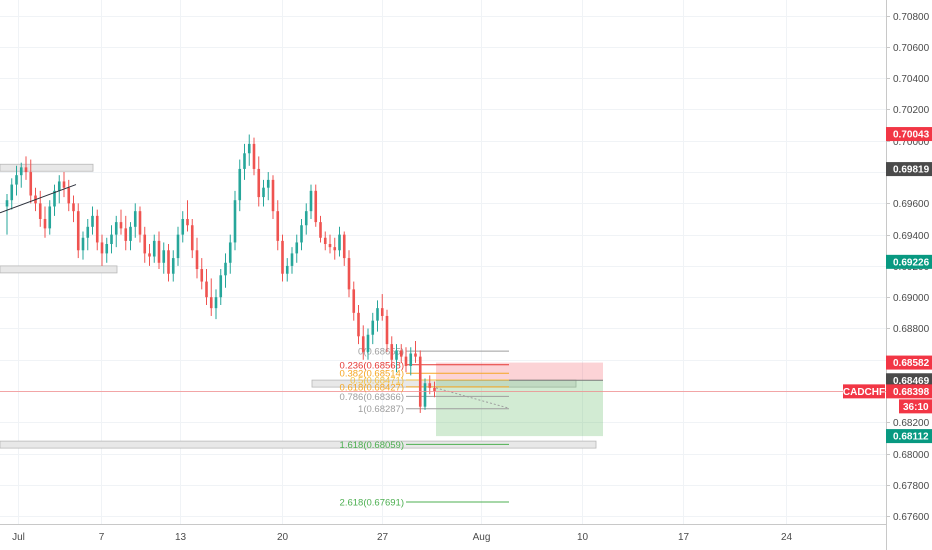  Describe the element at coordinates (372, 387) in the screenshot. I see `fib-level-label: 0.618(0.68427)` at that location.